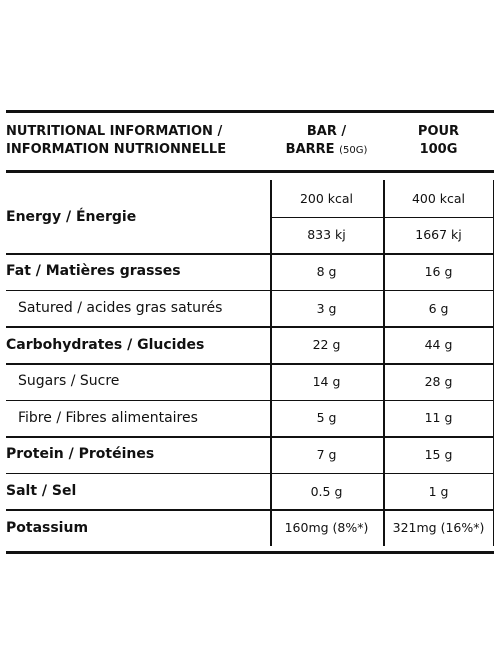  What do you see at coordinates (69, 381) in the screenshot?
I see `row-label: Sugars / Sucre` at bounding box center [69, 381].